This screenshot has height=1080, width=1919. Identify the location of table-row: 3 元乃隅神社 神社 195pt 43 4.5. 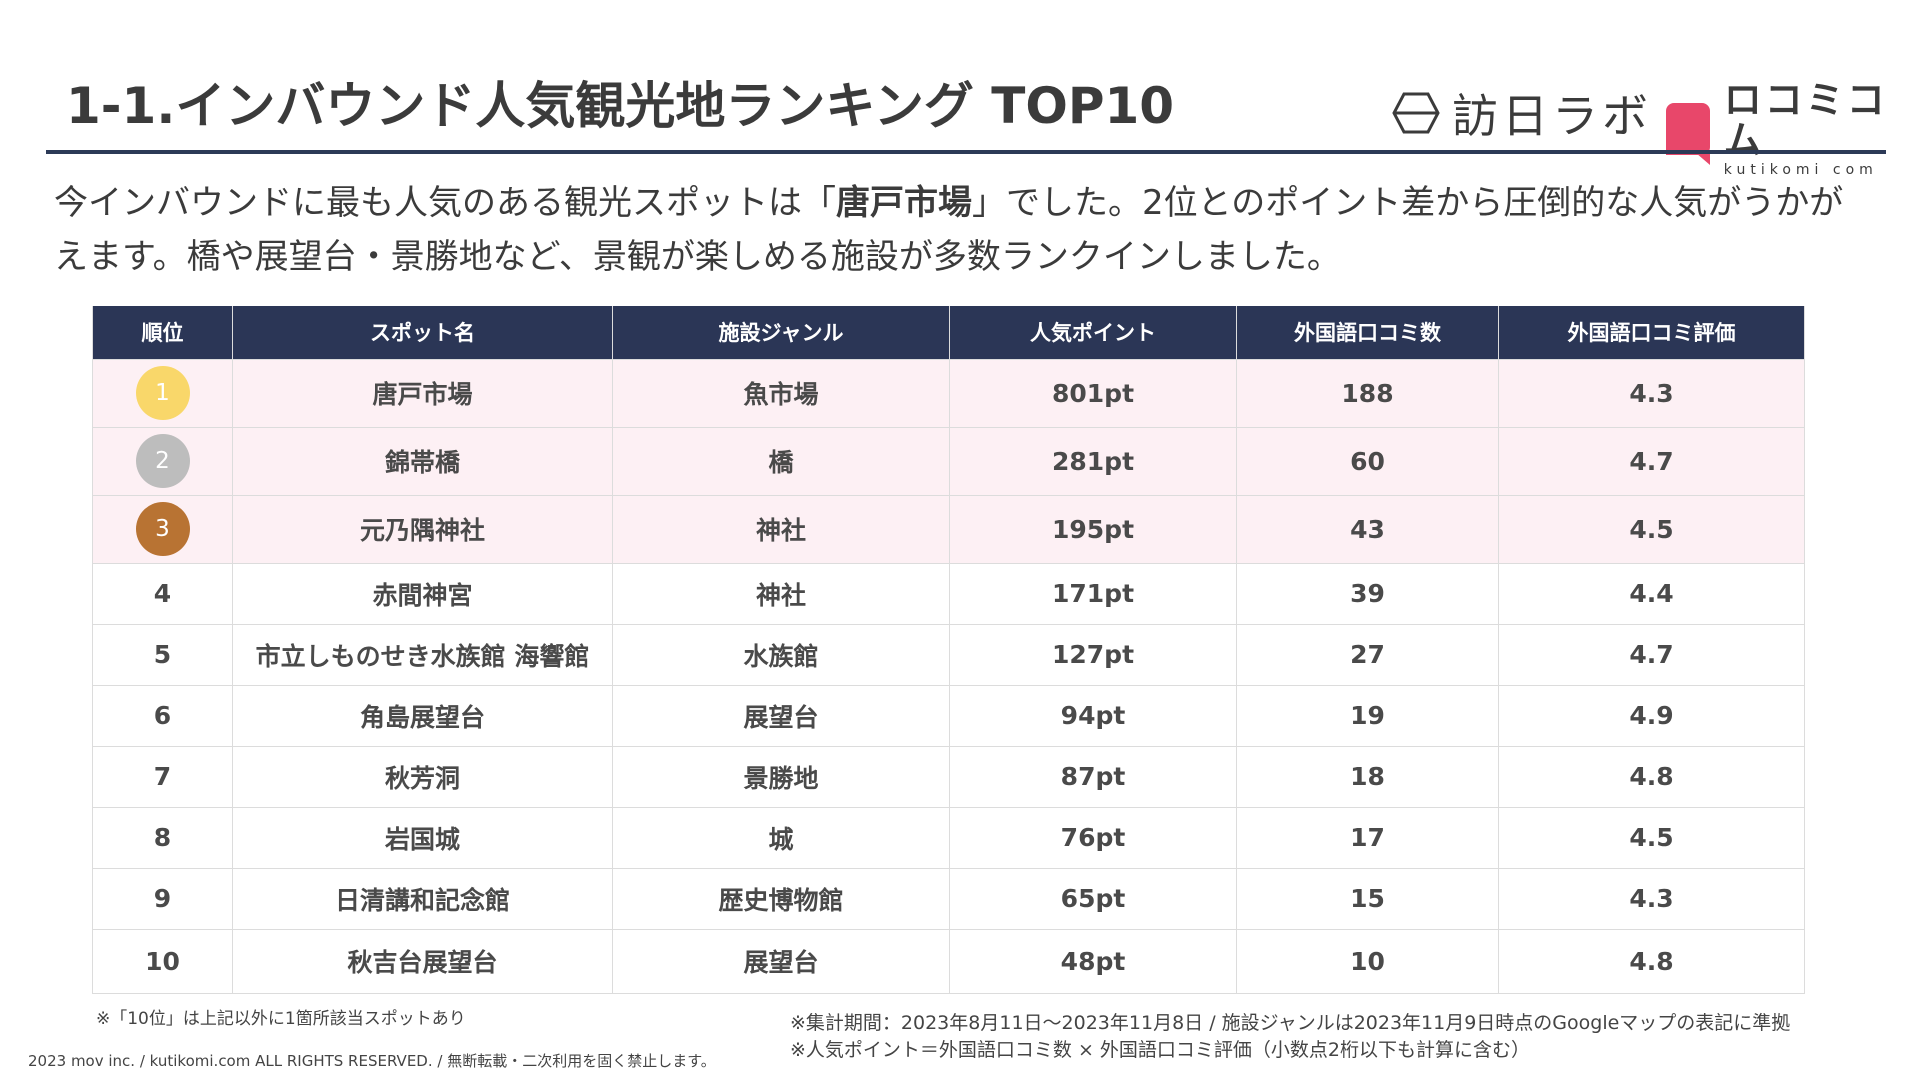
(948, 529).